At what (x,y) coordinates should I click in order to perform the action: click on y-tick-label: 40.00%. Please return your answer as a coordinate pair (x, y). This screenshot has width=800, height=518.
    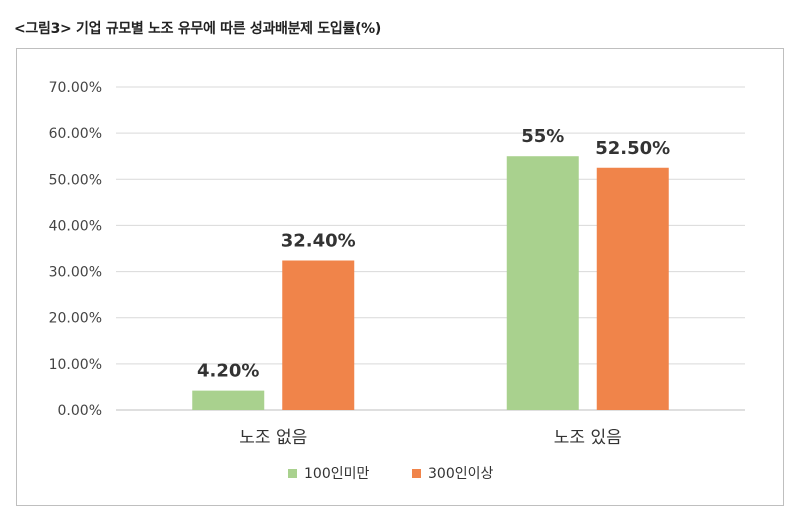
    Looking at the image, I should click on (75, 226).